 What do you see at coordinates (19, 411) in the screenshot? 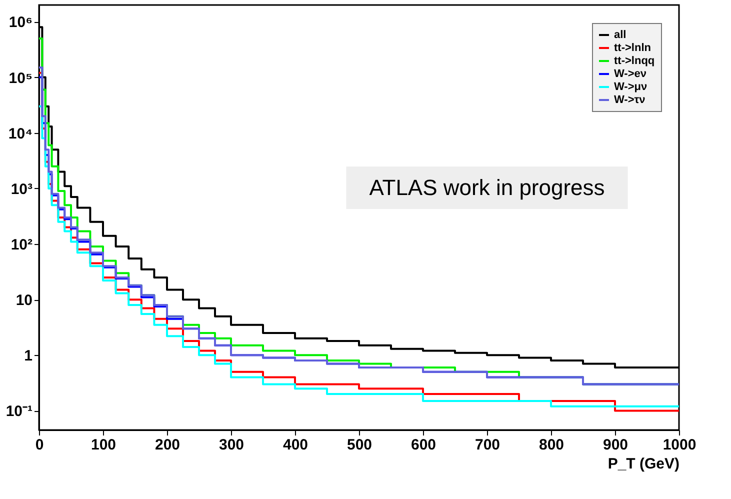
I see `y-tick-label: 10⁻¹` at bounding box center [19, 411].